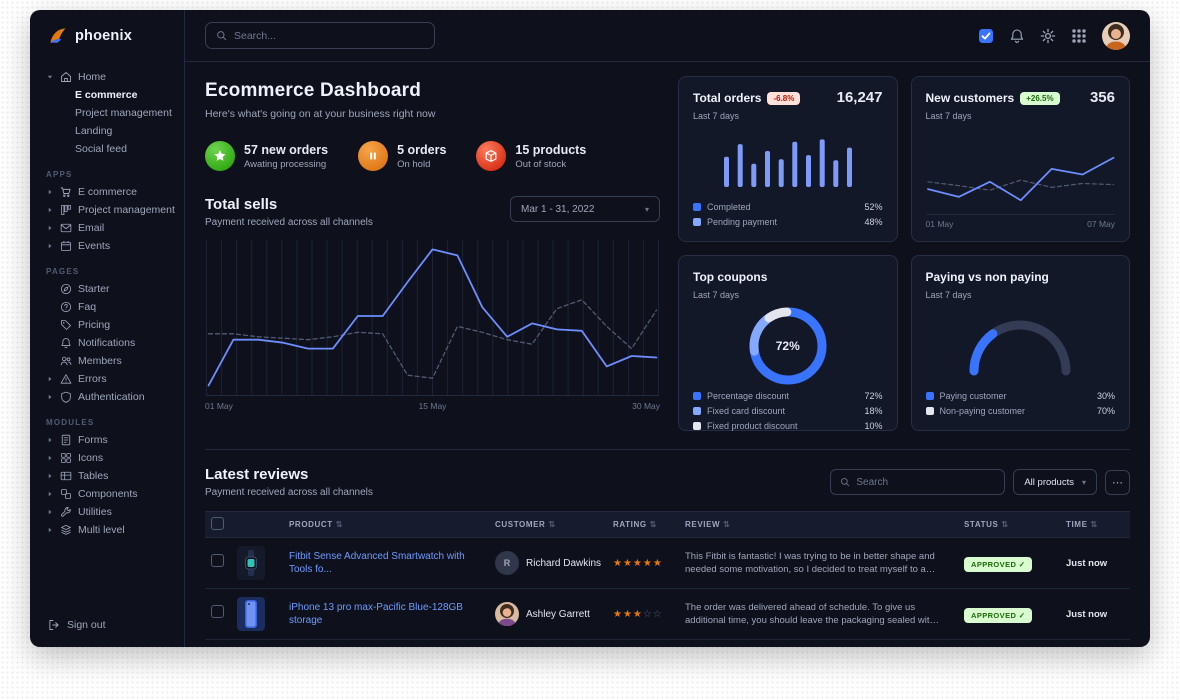  I want to click on sidebar-item-modules-components: Components, so click(110, 494).